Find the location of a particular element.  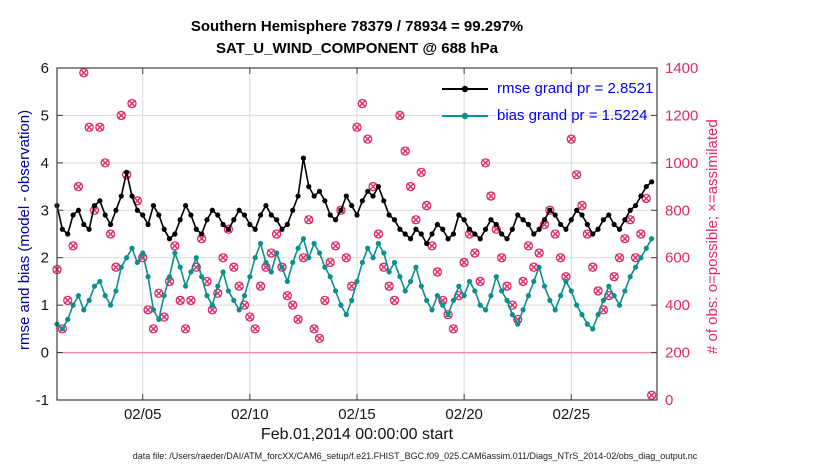

svg-text: 02/25 is located at coordinates (572, 414).